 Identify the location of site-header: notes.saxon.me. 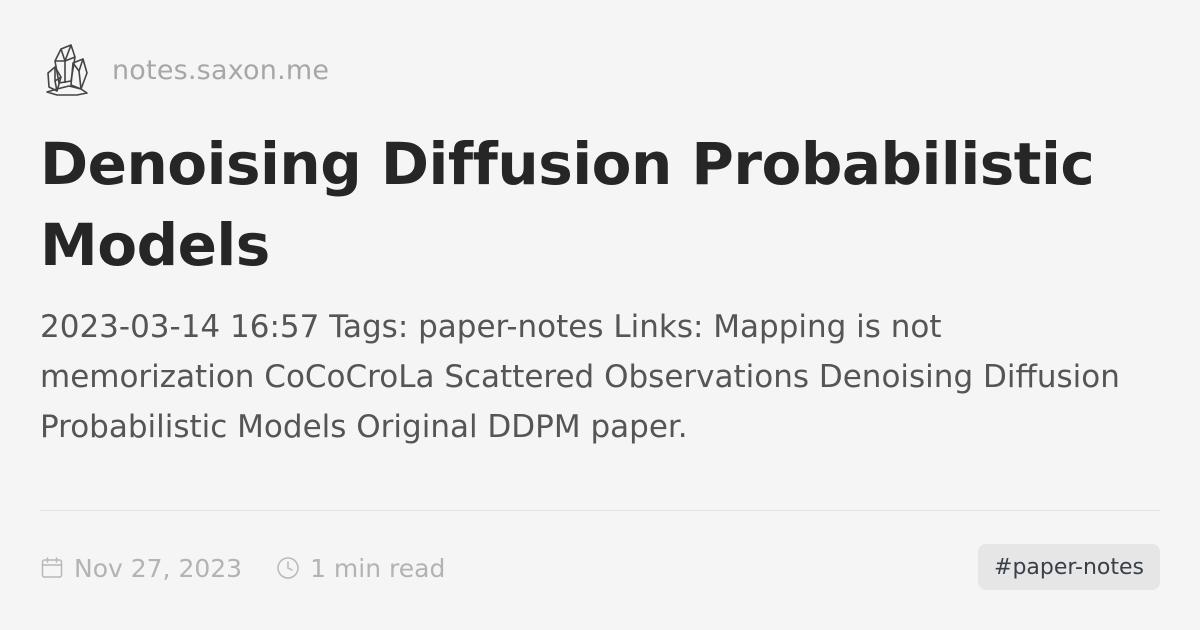
(186, 70).